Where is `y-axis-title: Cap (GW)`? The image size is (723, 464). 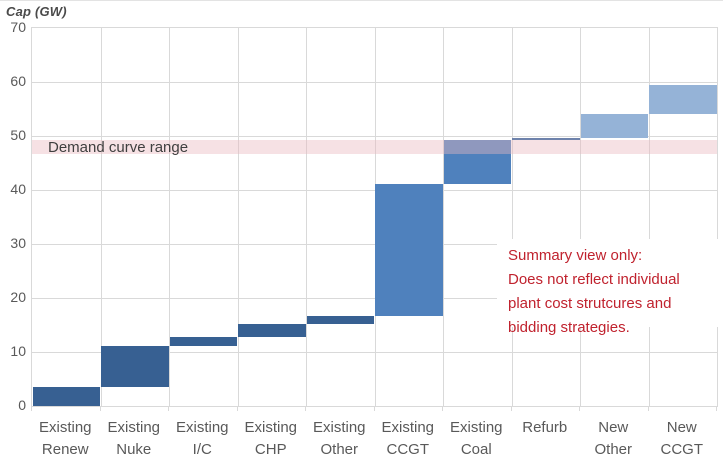
y-axis-title: Cap (GW) is located at coordinates (36, 11).